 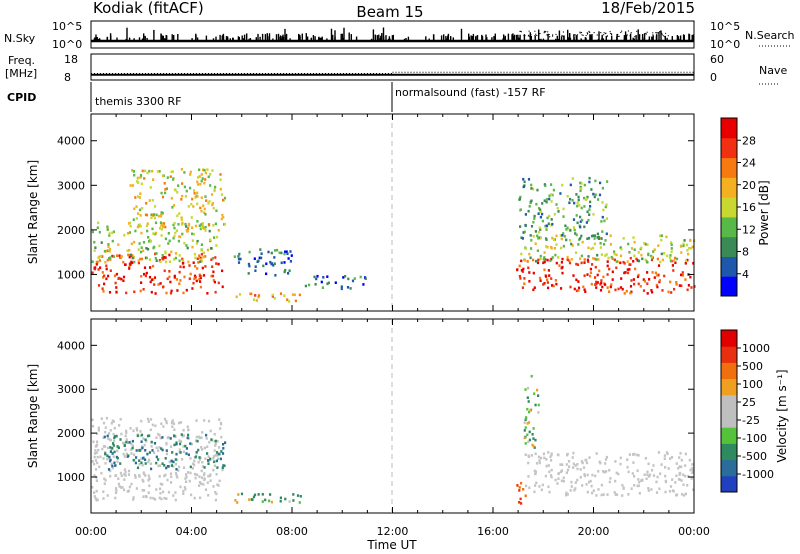 I want to click on nsky-label: N.Sky, so click(x=20, y=38).